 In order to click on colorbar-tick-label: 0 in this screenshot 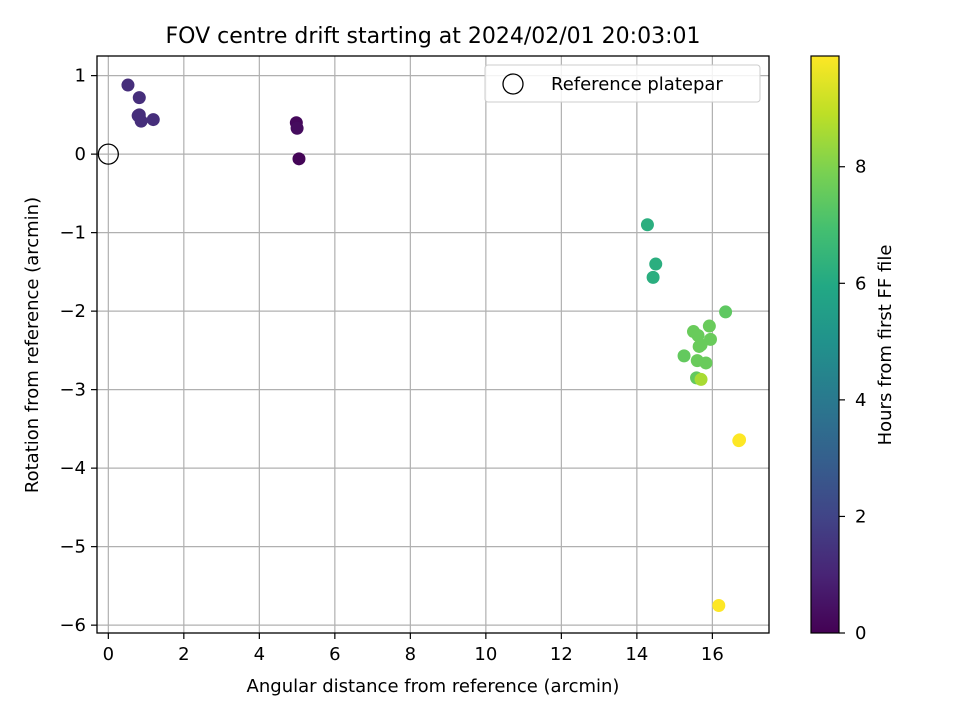, I will do `click(860, 633)`.